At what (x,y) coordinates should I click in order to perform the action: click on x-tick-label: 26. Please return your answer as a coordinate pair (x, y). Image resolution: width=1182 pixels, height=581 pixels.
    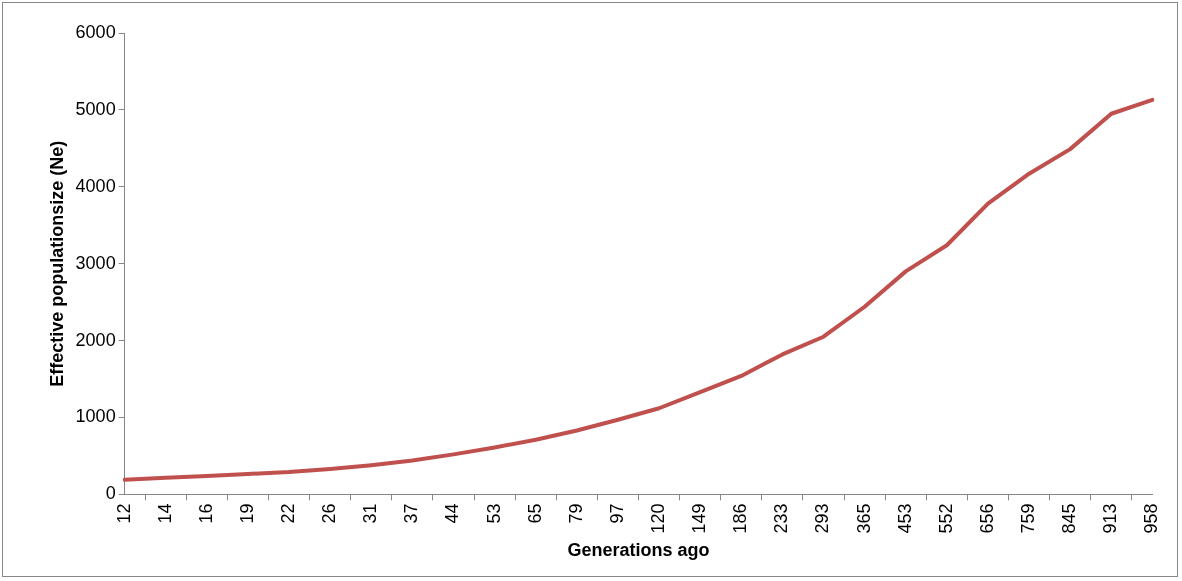
    Looking at the image, I should click on (329, 513).